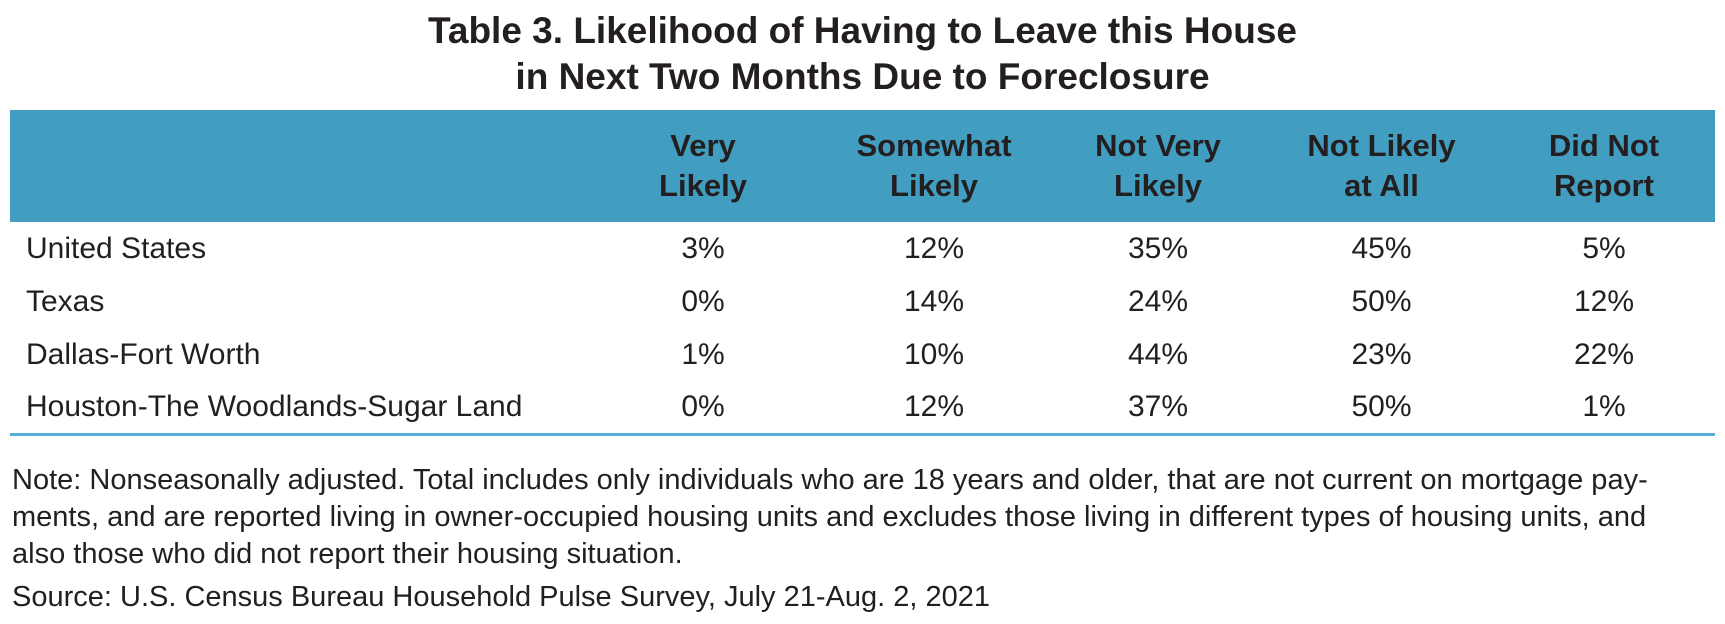 The height and width of the screenshot is (624, 1725). Describe the element at coordinates (862, 76) in the screenshot. I see `table-title-line-2: in Next Two Months Due to Foreclosure` at that location.